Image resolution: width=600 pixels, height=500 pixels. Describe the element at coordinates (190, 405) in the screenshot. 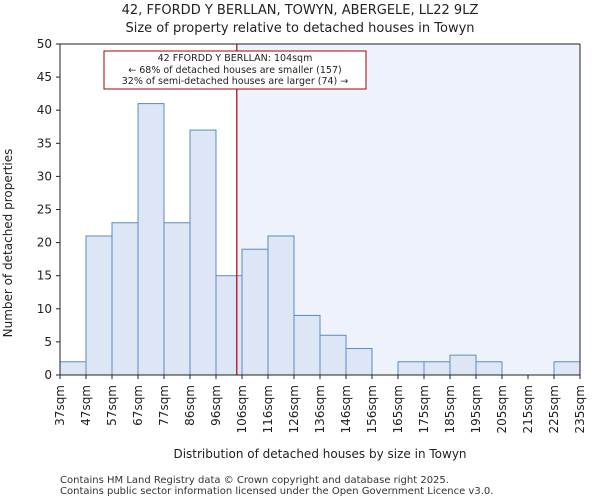

I see `x-tick-label: 86sqm` at that location.